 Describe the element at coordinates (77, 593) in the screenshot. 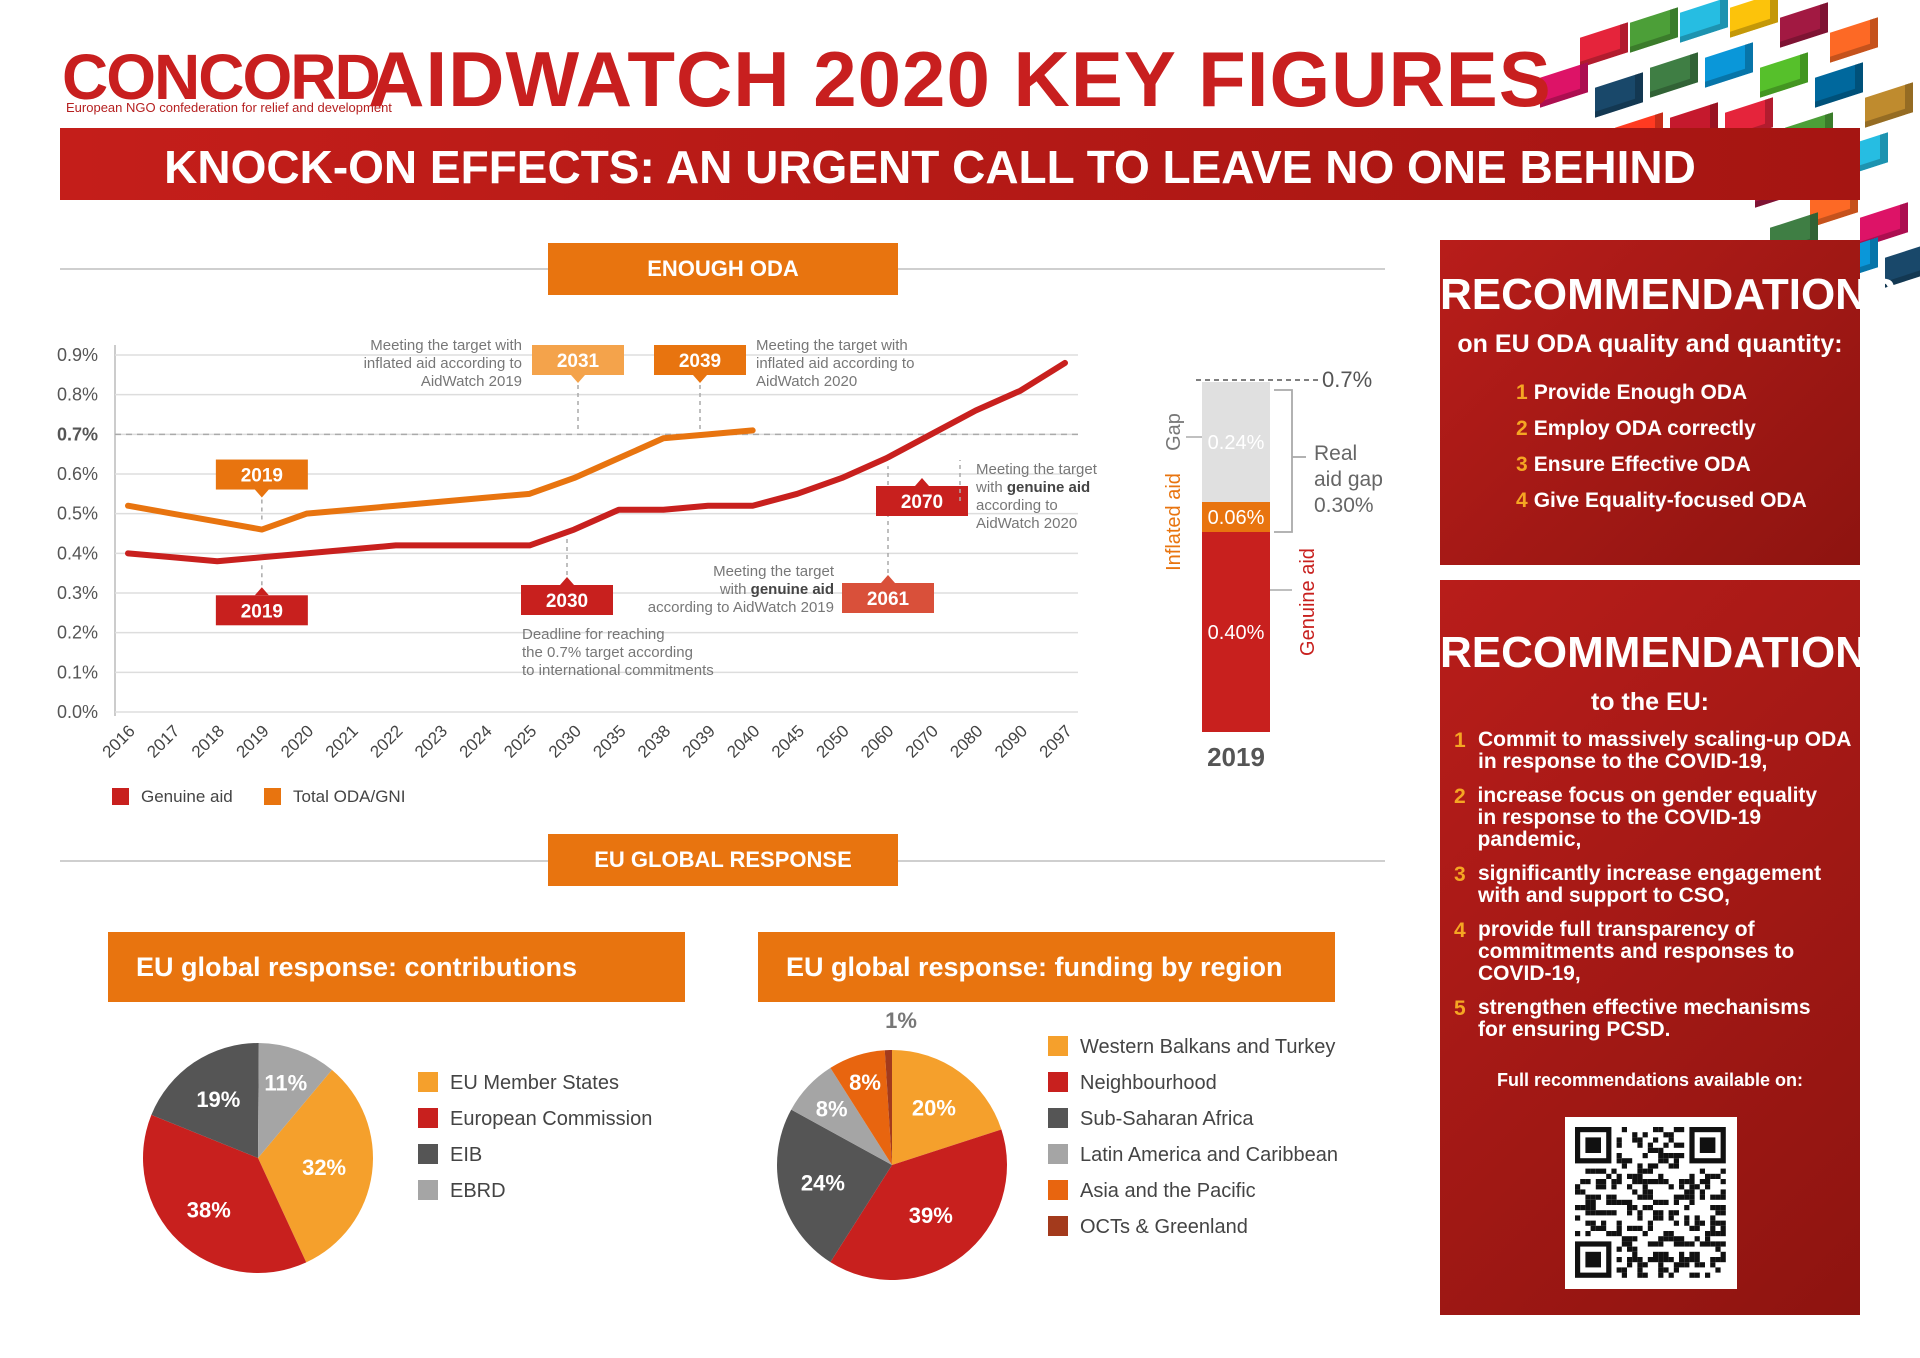

I see `y-tick-label: 0.3%` at that location.